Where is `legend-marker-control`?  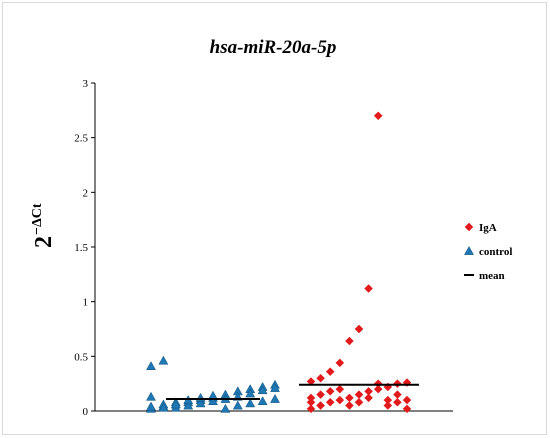 legend-marker-control is located at coordinates (469, 250).